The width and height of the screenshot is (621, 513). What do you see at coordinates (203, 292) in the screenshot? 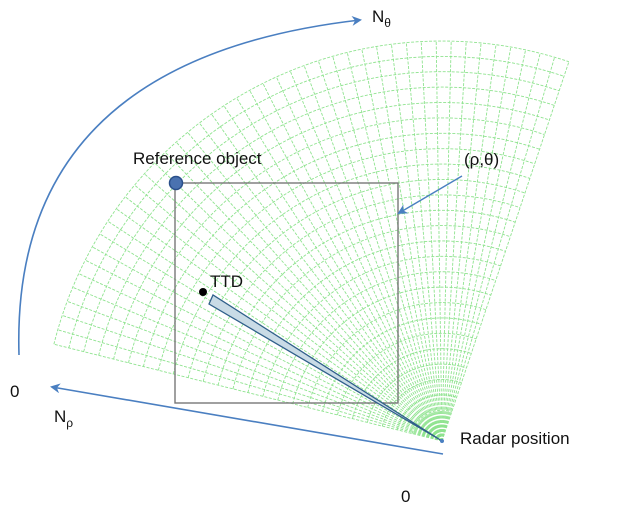
I see `ttd-point` at bounding box center [203, 292].